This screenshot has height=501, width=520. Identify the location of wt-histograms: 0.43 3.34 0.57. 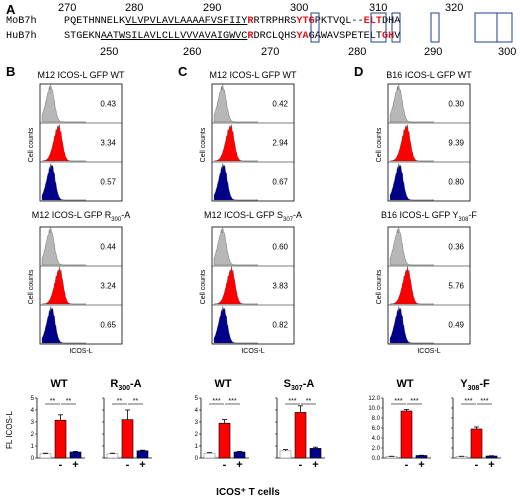
(81, 142).